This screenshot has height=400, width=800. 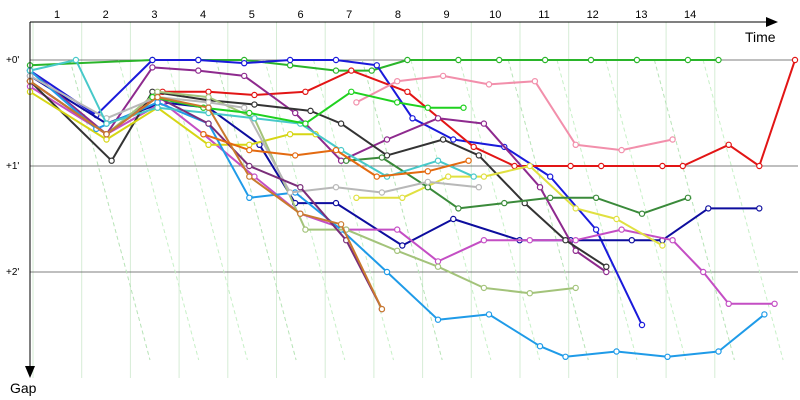 What do you see at coordinates (252, 15) in the screenshot?
I see `x-tick-label: 5` at bounding box center [252, 15].